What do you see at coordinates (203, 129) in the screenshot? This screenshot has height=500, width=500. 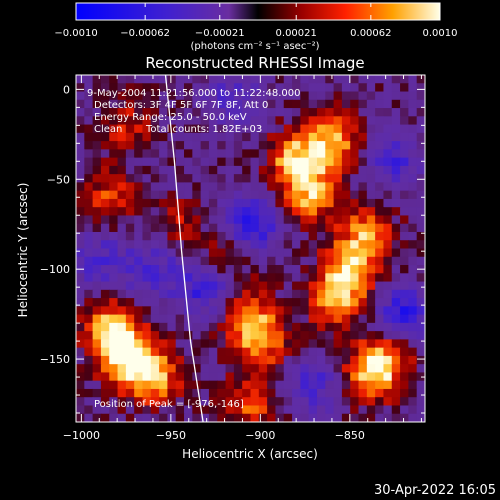 I see `annotation-total-counts: Total counts: 1.82E+03` at bounding box center [203, 129].